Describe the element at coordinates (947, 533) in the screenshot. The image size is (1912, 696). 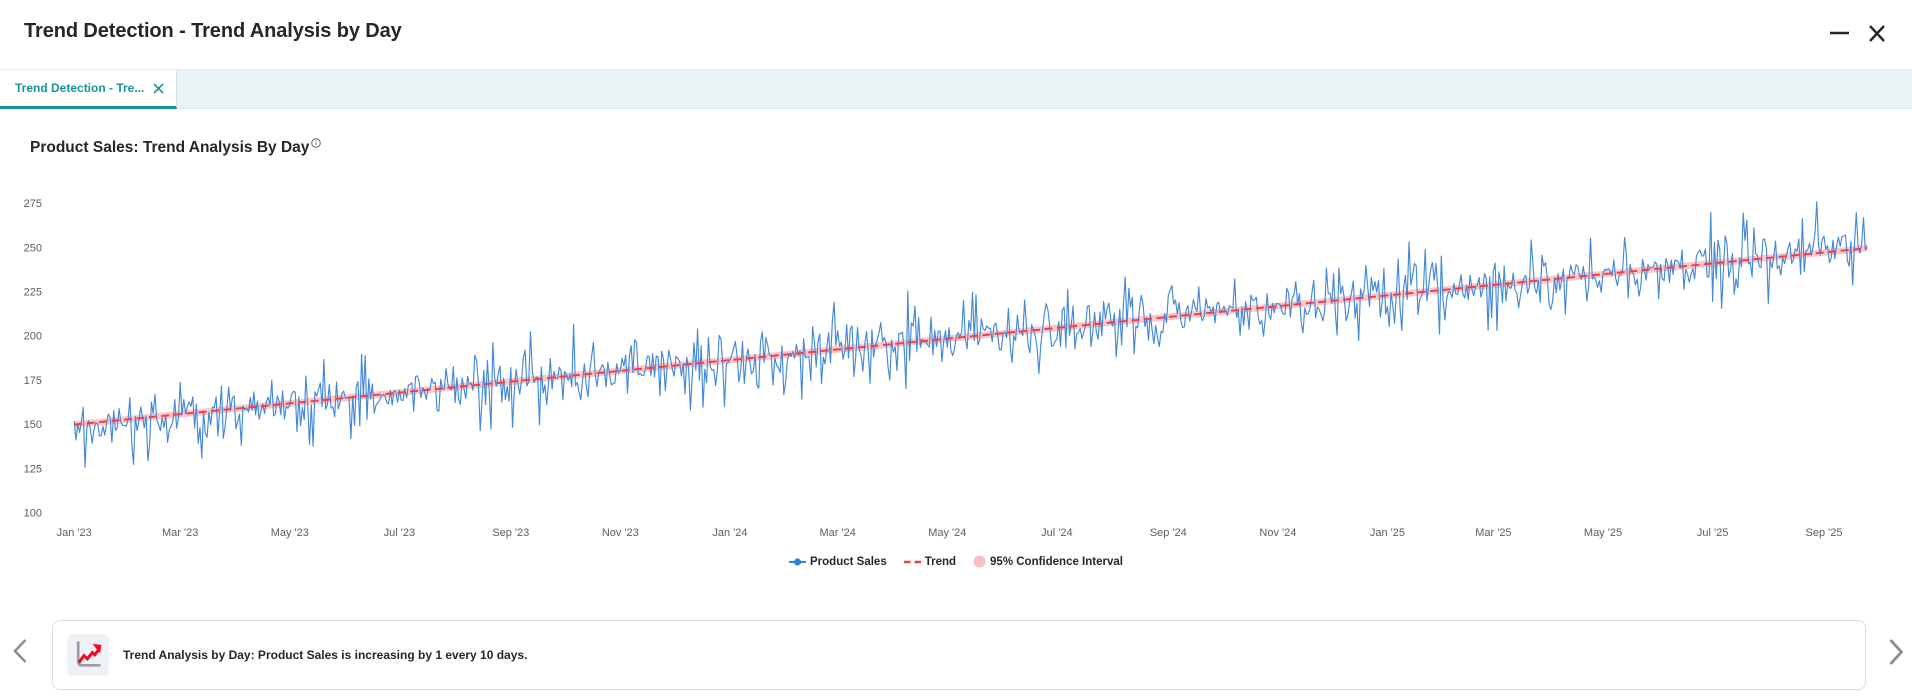
I see `svg-text: May '24` at that location.